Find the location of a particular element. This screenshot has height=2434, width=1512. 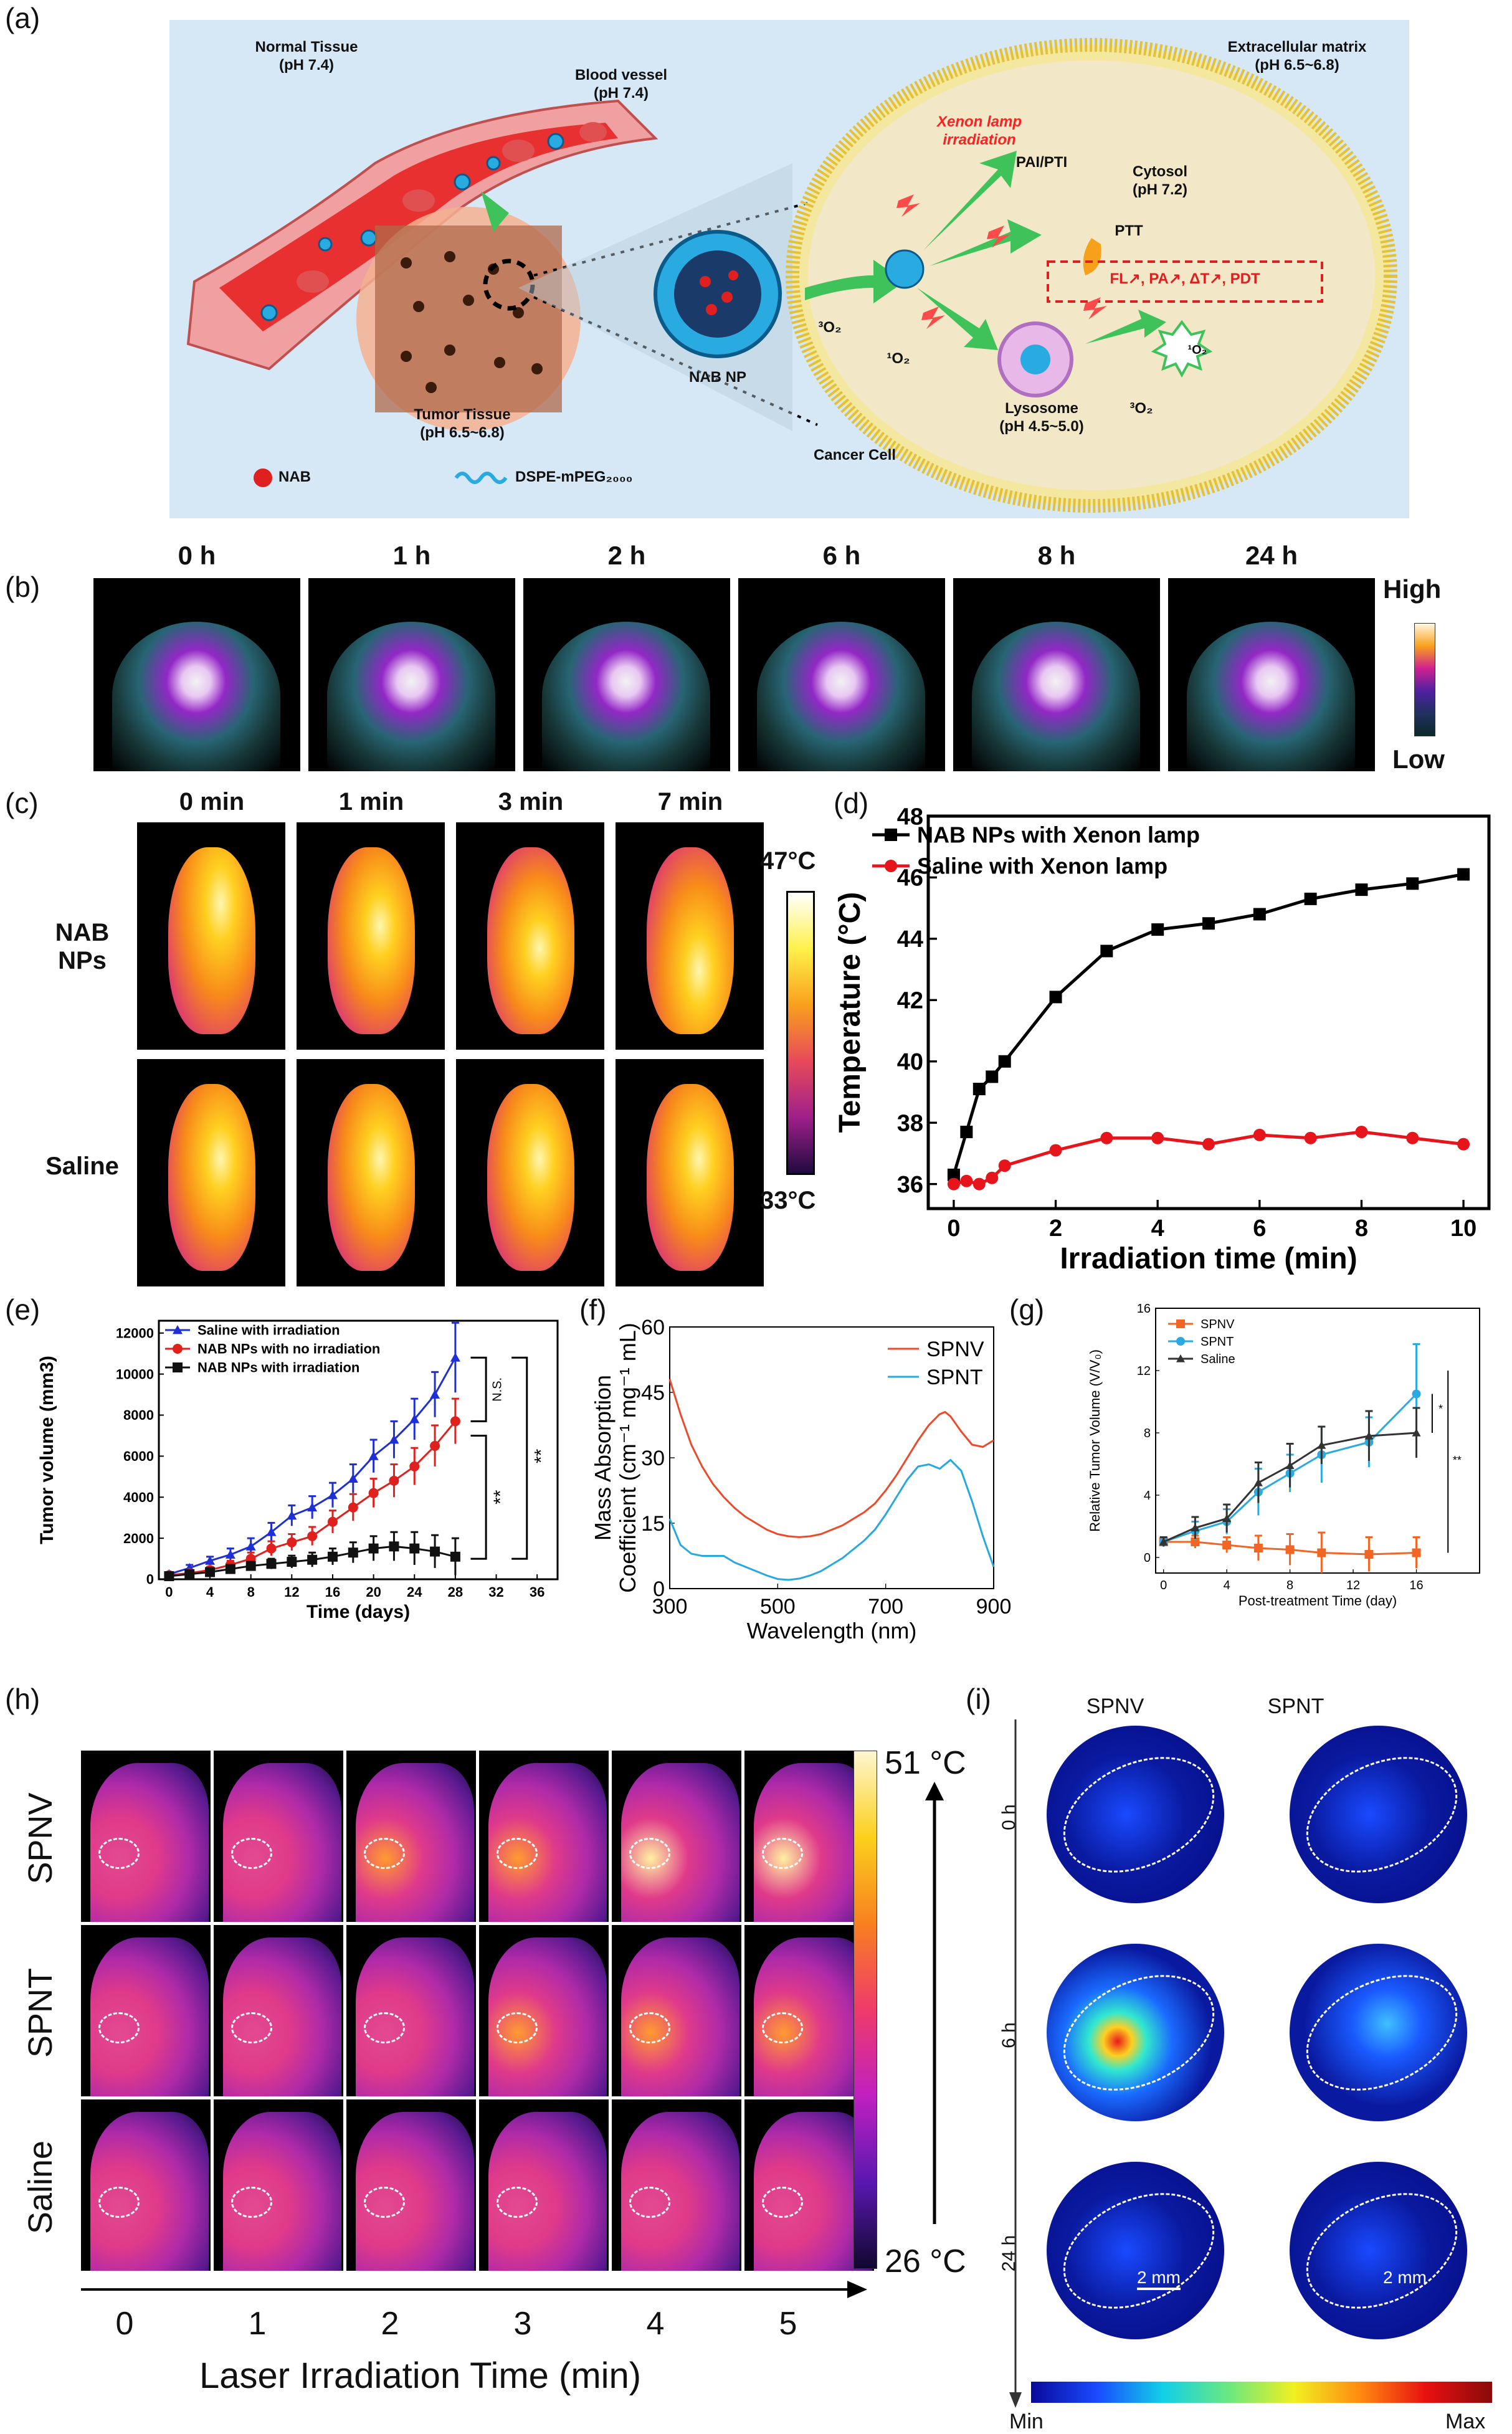

row-label-saline: Saline is located at coordinates (82, 1166).